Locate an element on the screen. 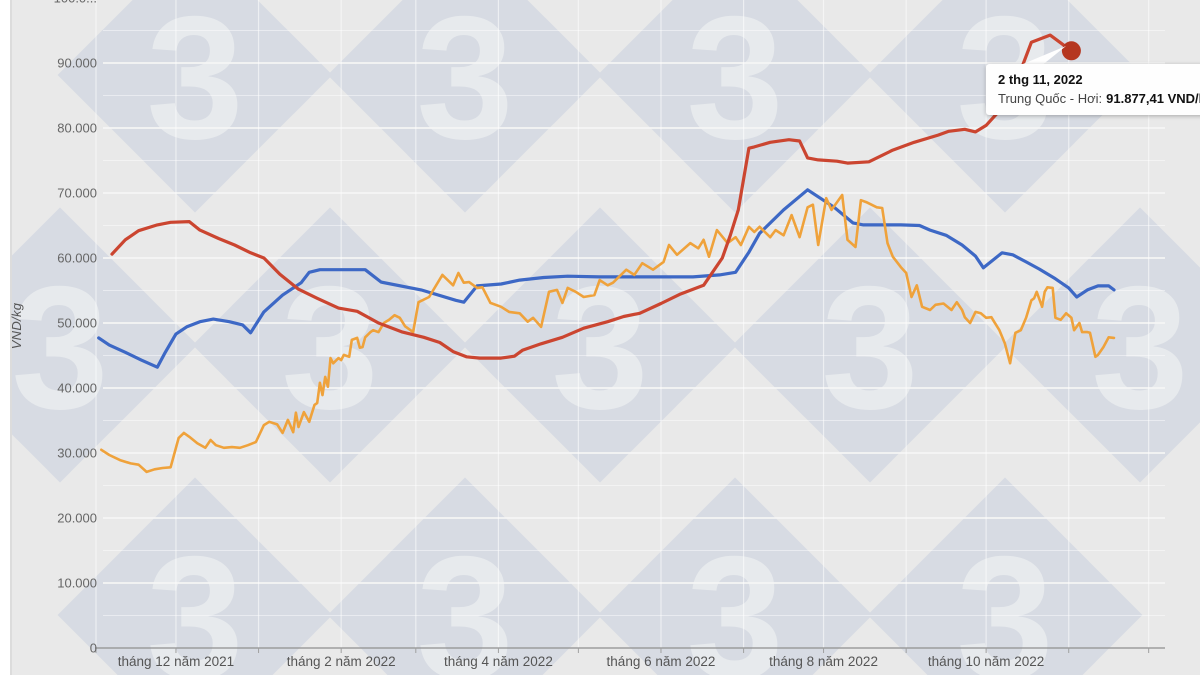  x-tick-label: tháng 12 năm 2021 is located at coordinates (176, 661).